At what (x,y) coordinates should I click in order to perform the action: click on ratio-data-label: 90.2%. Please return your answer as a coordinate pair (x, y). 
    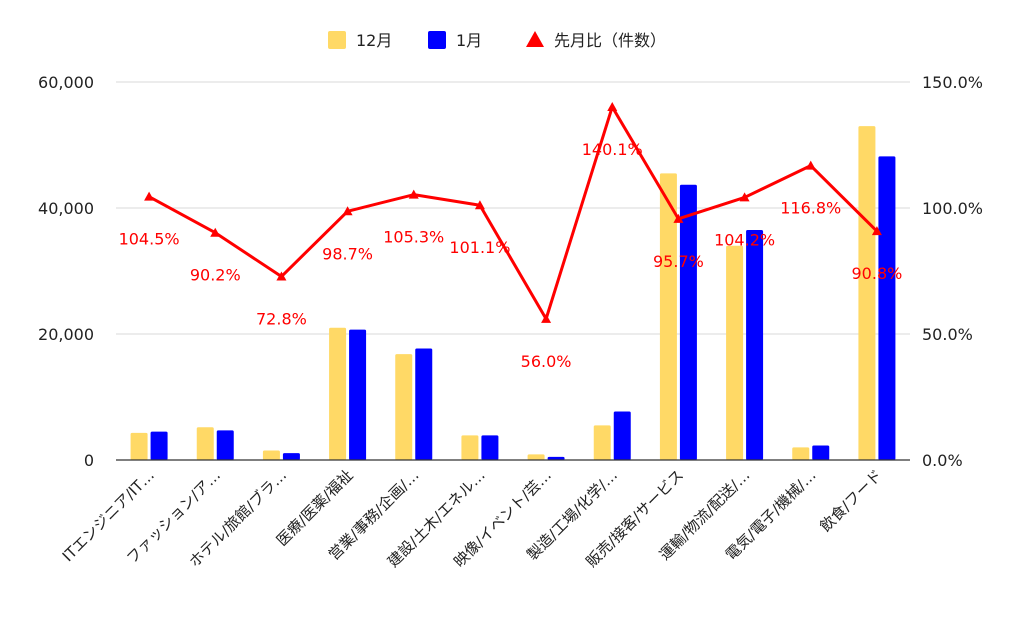
    Looking at the image, I should click on (215, 275).